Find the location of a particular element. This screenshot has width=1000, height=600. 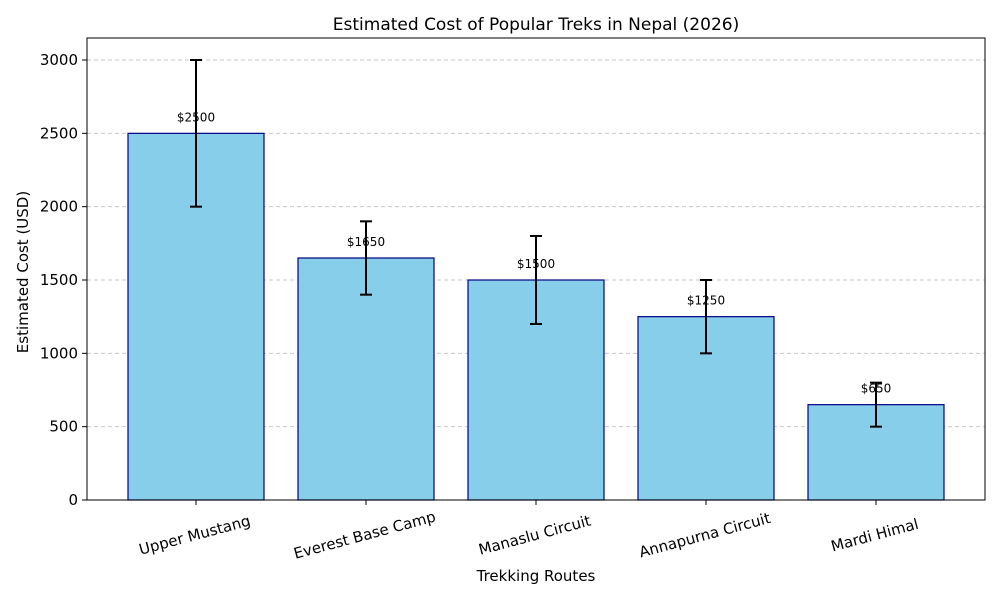

y-tick-label: 500 is located at coordinates (63, 427).